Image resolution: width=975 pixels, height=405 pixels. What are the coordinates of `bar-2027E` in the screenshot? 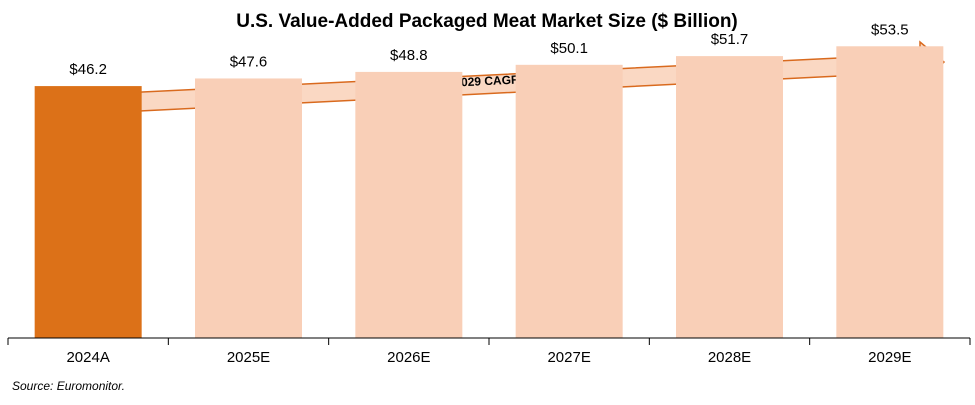 It's located at (569, 201).